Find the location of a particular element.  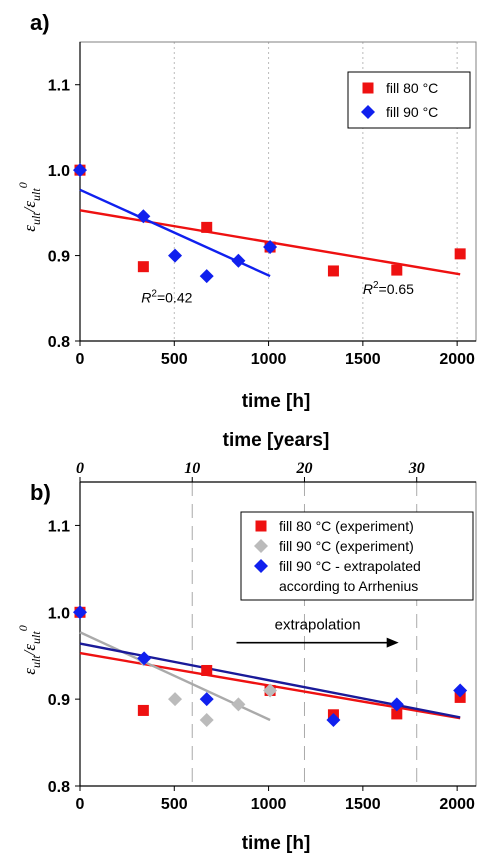

p0-r2-annotation: R2=0.42 is located at coordinates (166, 297).